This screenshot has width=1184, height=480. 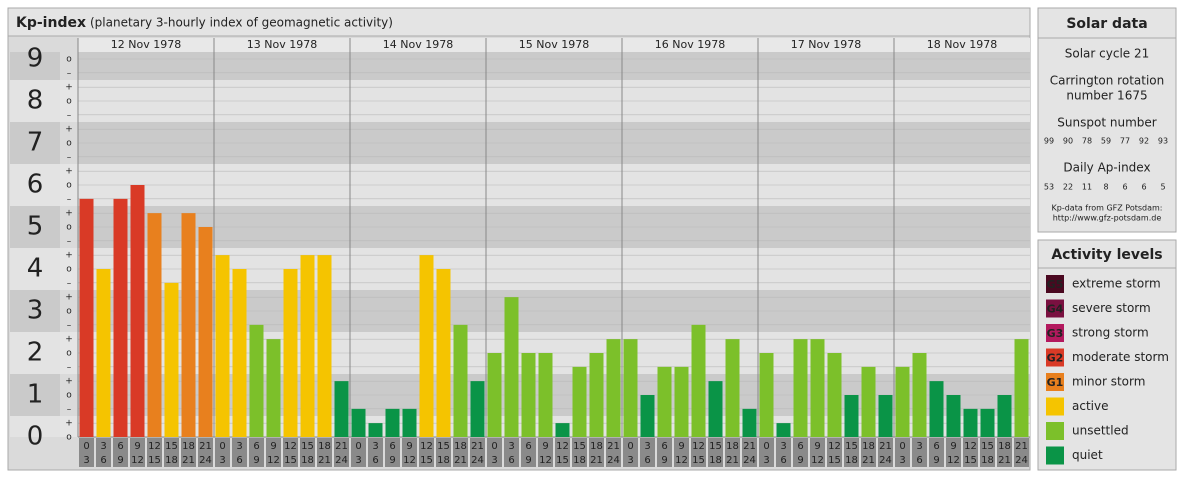 I want to click on y-tick-label: 3, so click(x=35, y=311).